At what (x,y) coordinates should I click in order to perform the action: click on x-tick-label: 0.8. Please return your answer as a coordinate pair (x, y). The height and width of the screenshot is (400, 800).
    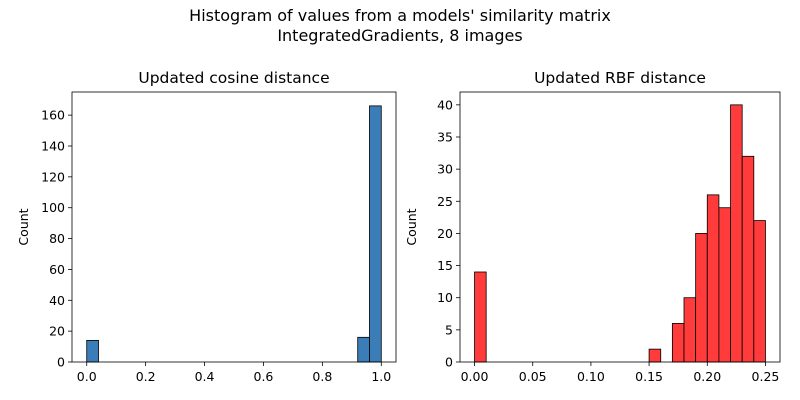
    Looking at the image, I should click on (322, 376).